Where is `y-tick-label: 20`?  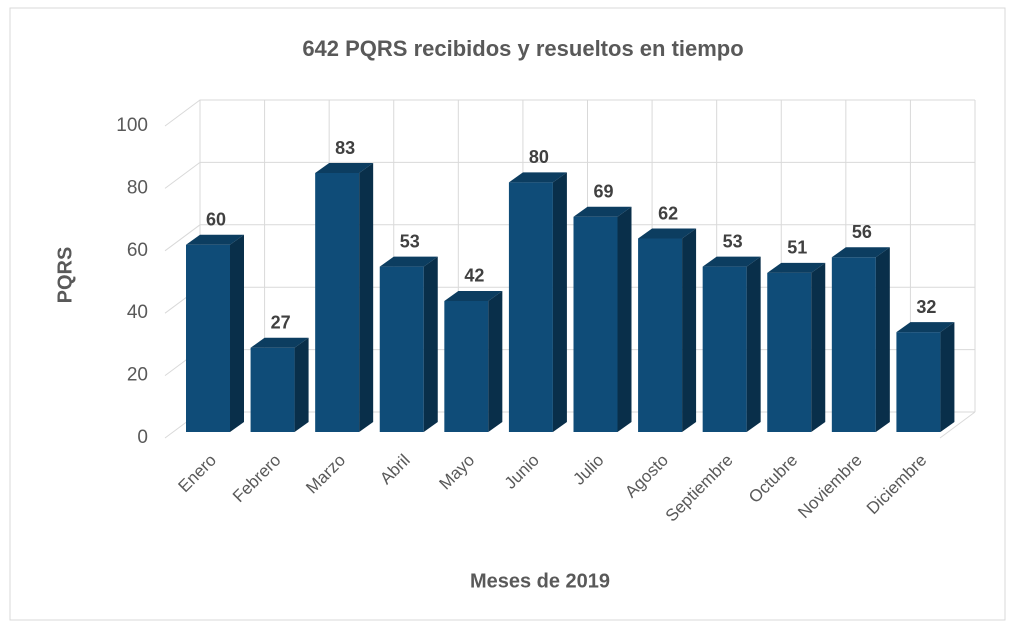 y-tick-label: 20 is located at coordinates (137, 375).